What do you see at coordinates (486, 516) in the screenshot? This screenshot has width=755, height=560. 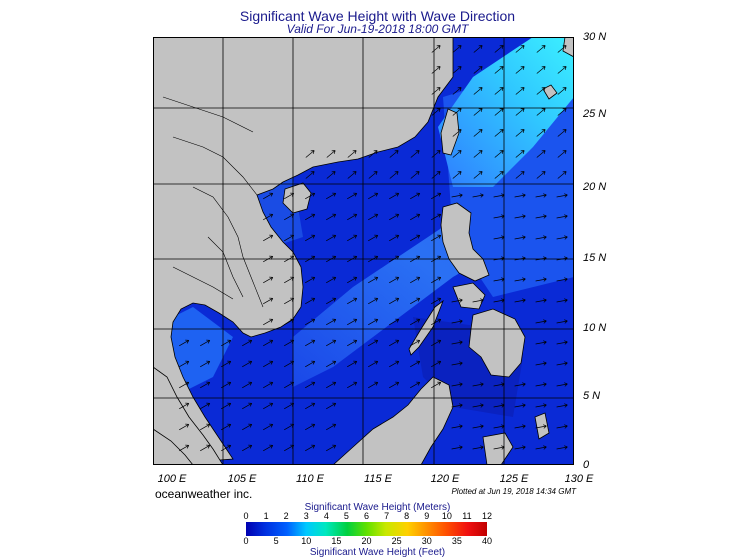 I see `meters-tick: 12` at bounding box center [486, 516].